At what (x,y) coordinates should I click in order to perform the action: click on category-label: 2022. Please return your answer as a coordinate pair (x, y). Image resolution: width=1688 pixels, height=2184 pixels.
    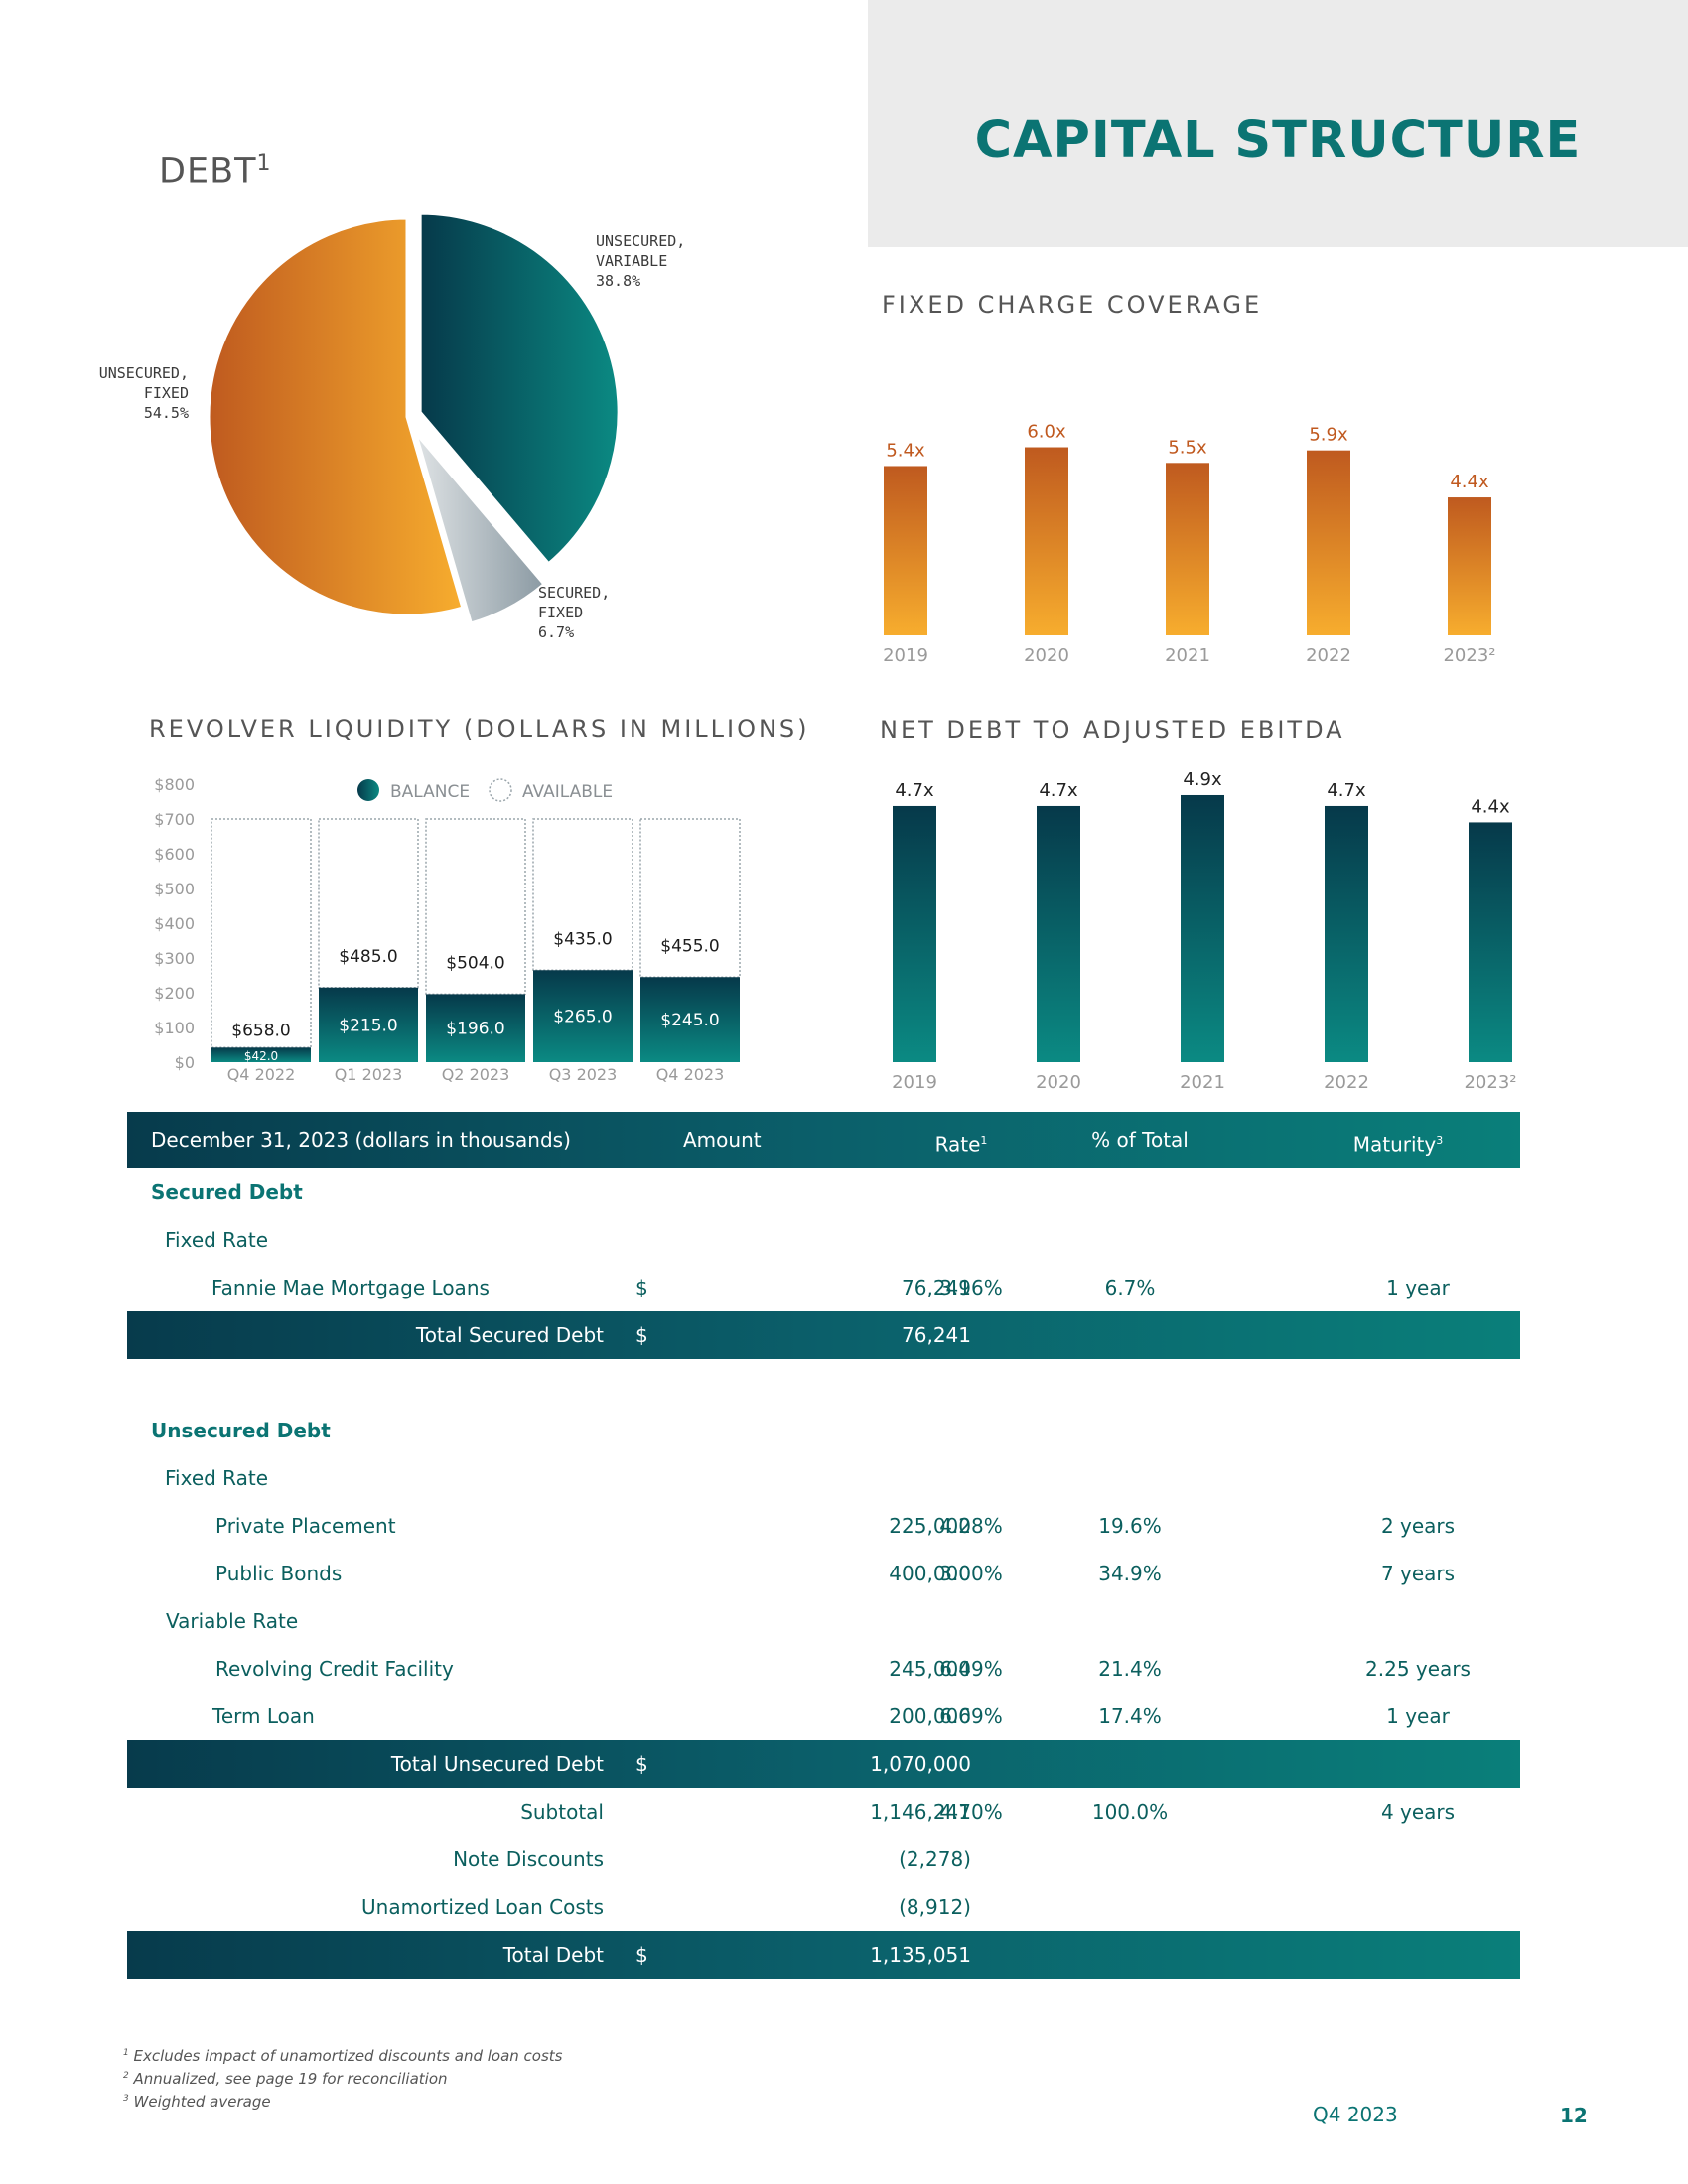
    Looking at the image, I should click on (1328, 655).